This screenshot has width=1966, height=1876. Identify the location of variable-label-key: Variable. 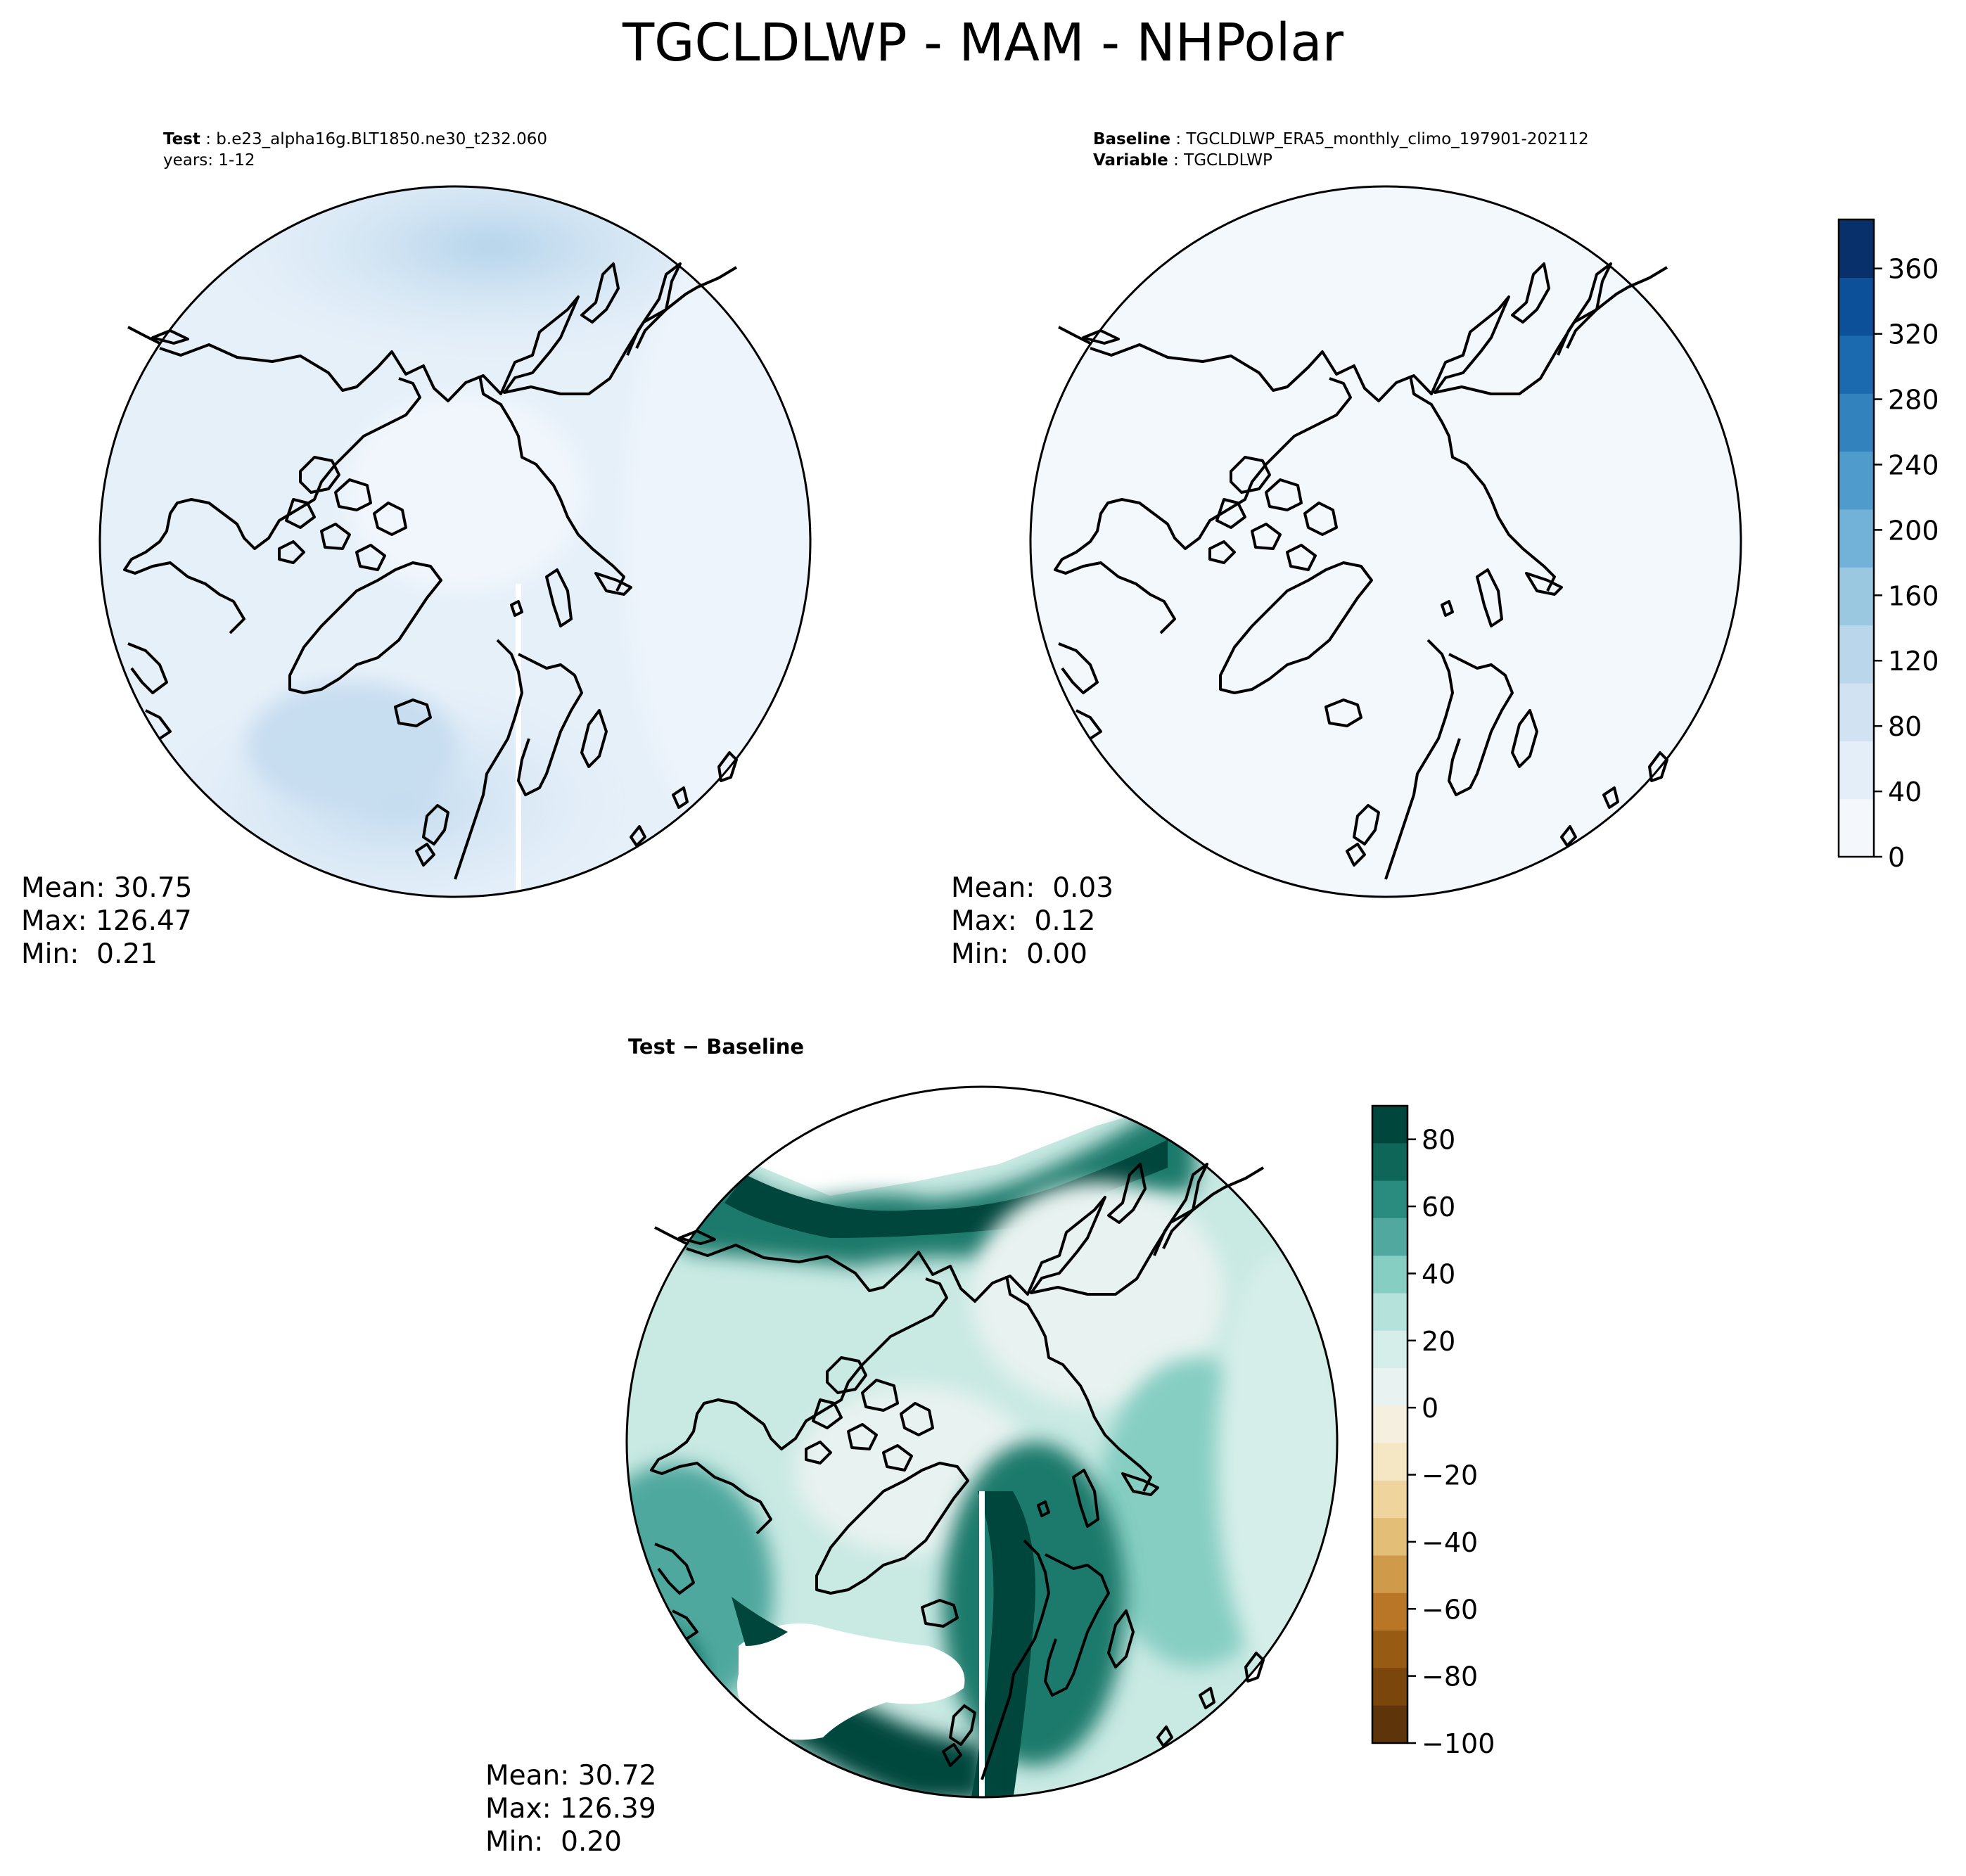
(1130, 160).